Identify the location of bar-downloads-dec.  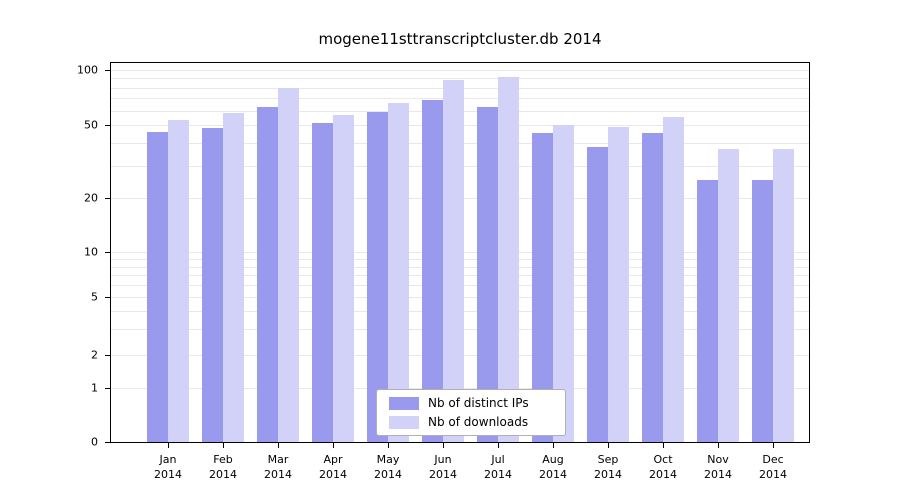
(783, 295).